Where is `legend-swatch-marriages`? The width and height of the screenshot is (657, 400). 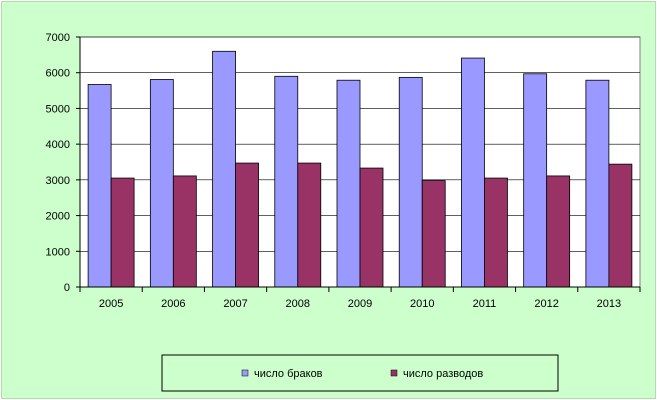
legend-swatch-marriages is located at coordinates (245, 373).